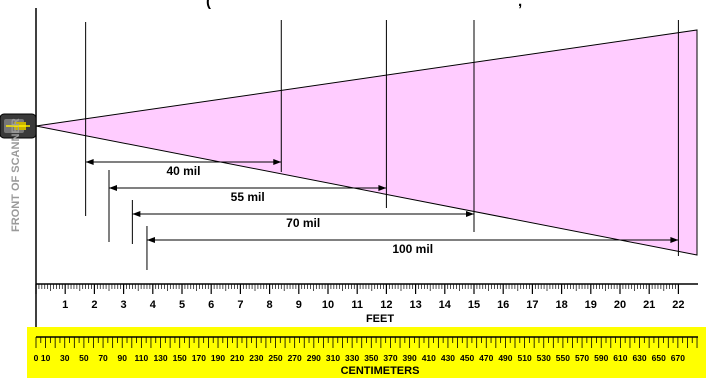  What do you see at coordinates (429, 358) in the screenshot?
I see `cm-tick-label: 410` at bounding box center [429, 358].